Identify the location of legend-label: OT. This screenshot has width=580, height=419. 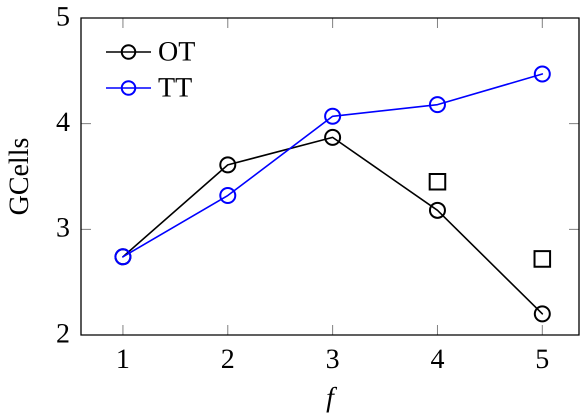
(177, 52).